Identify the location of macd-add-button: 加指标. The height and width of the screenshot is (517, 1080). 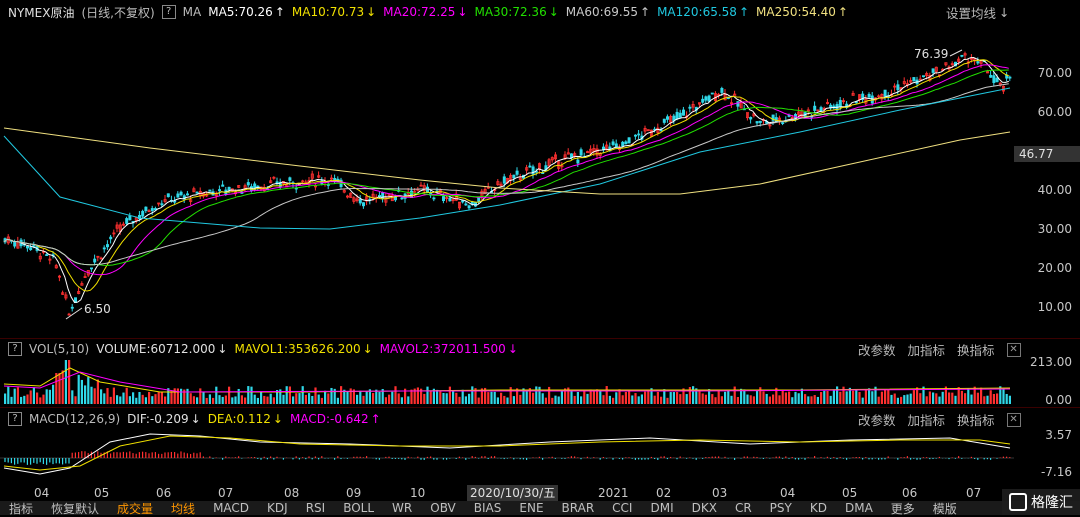
(926, 420).